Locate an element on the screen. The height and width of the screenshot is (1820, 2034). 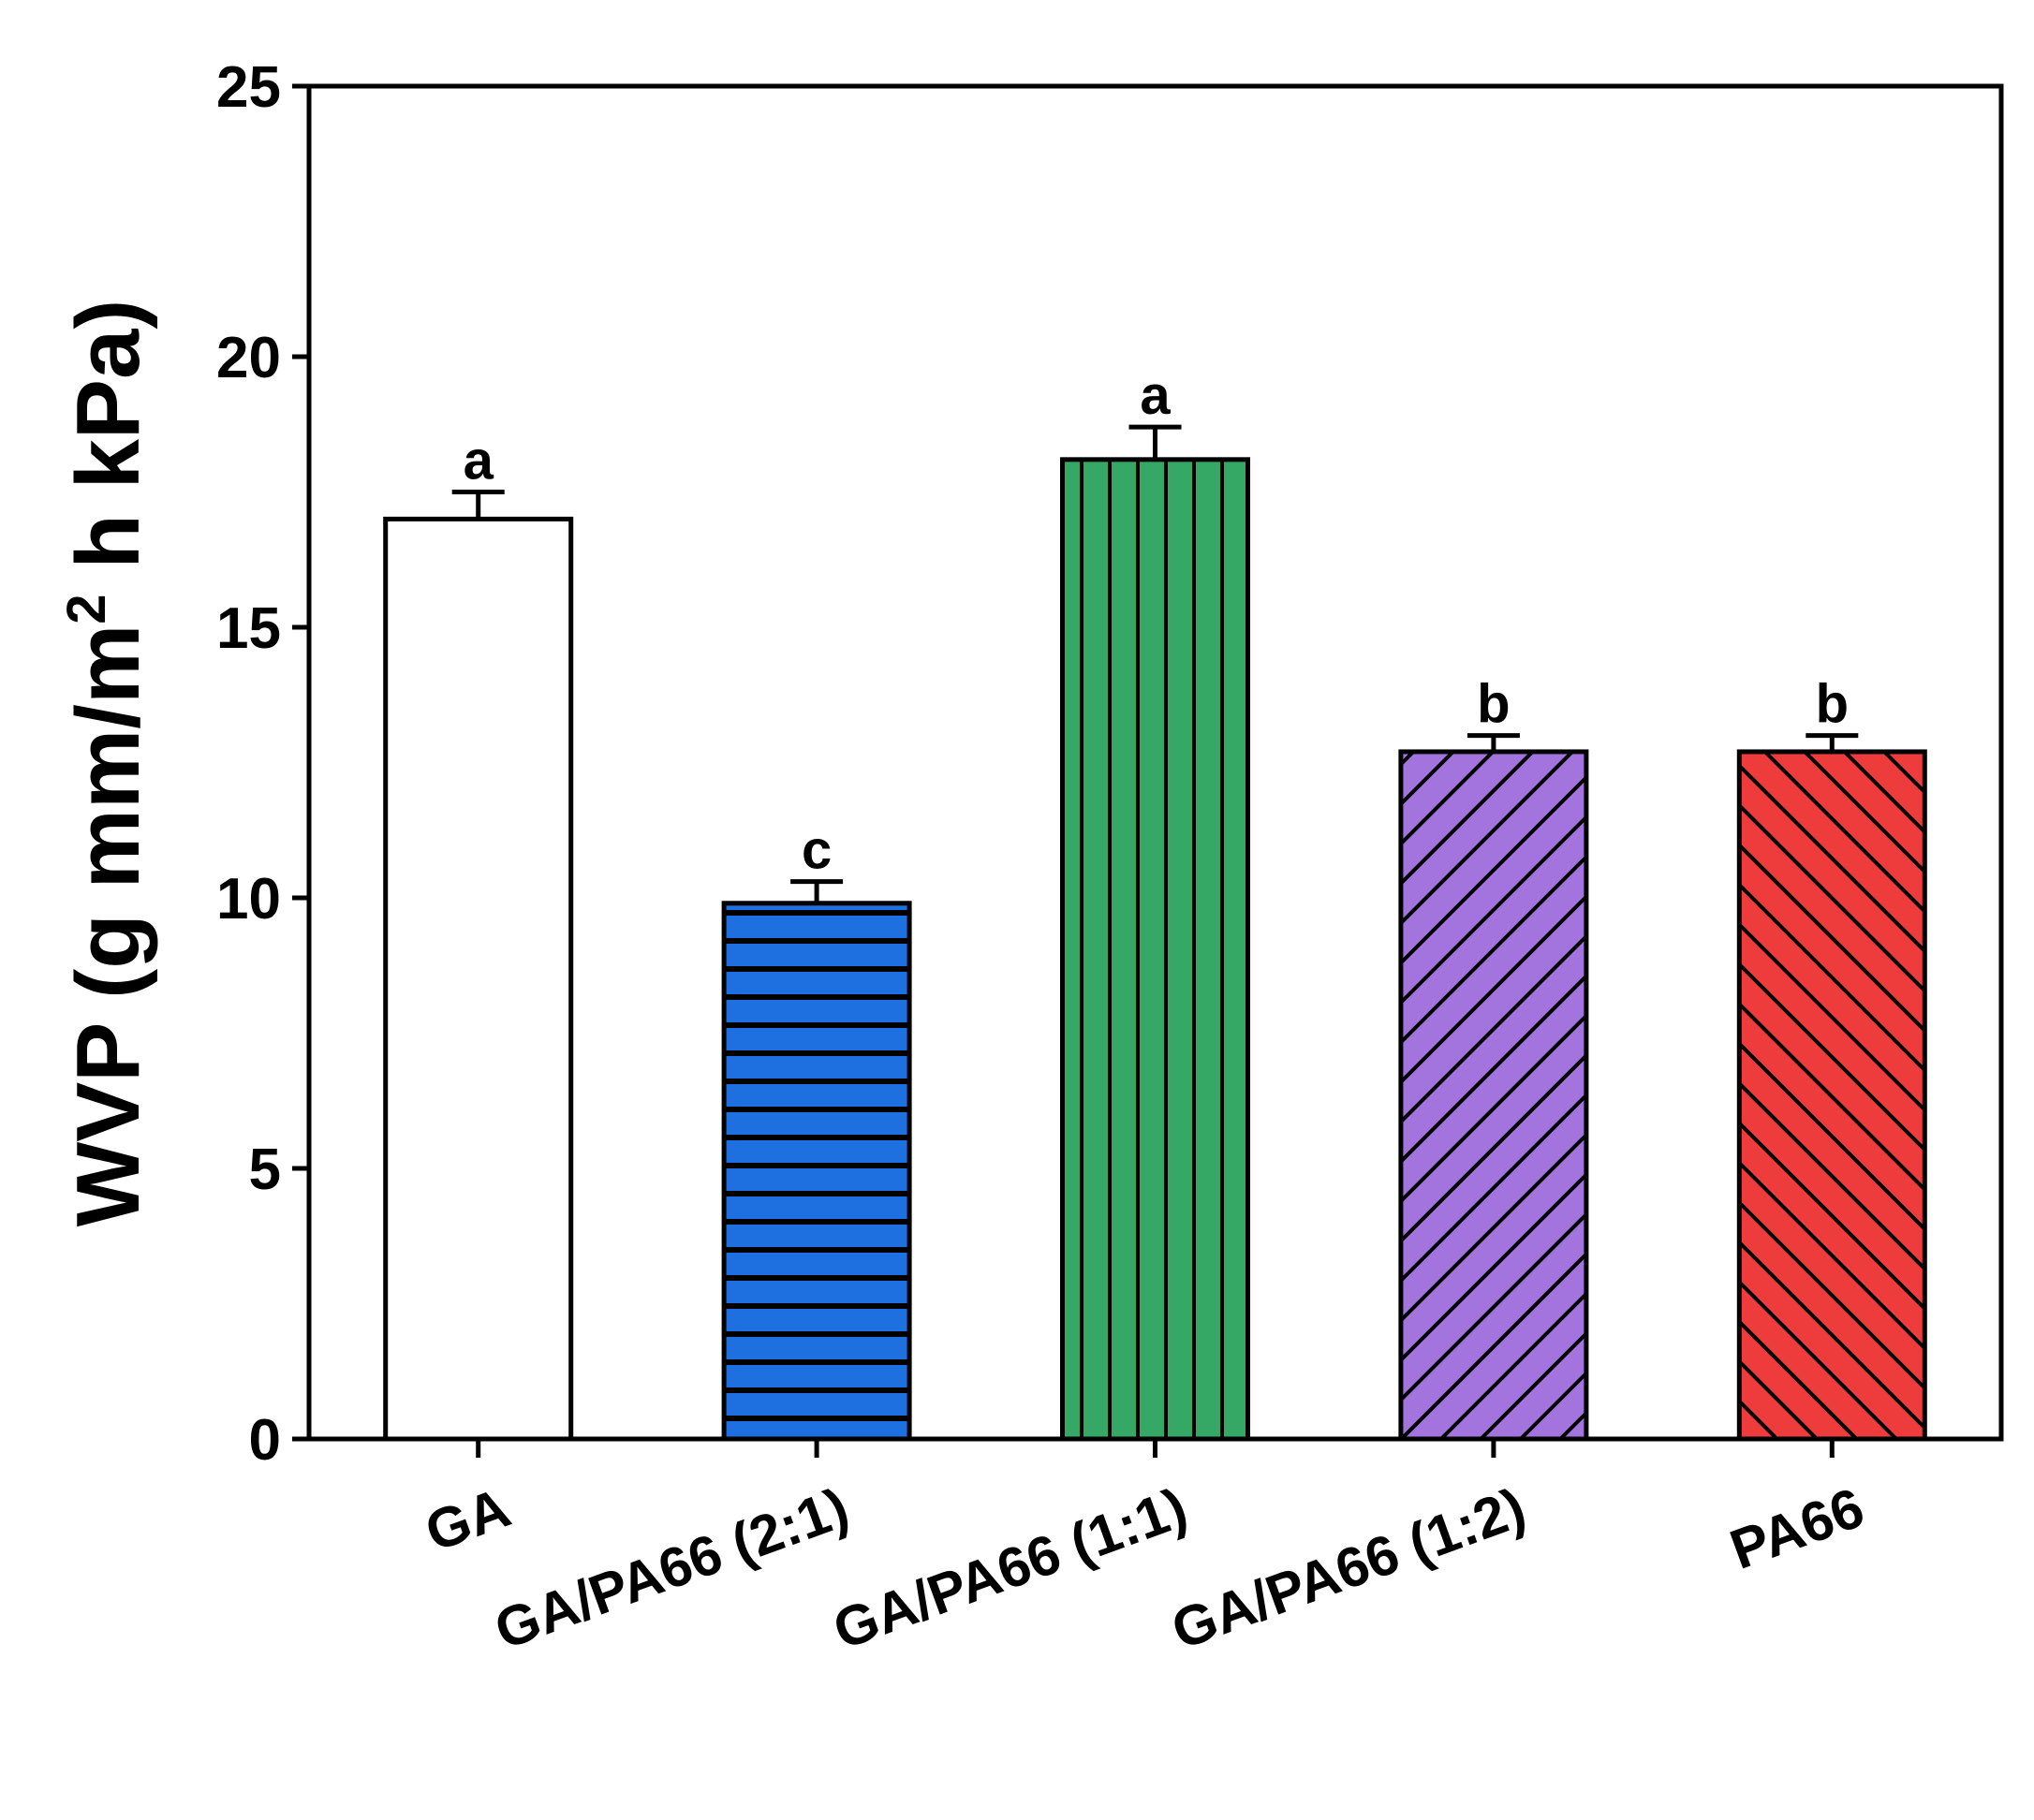
y-tick-label: 25 is located at coordinates (248, 87).